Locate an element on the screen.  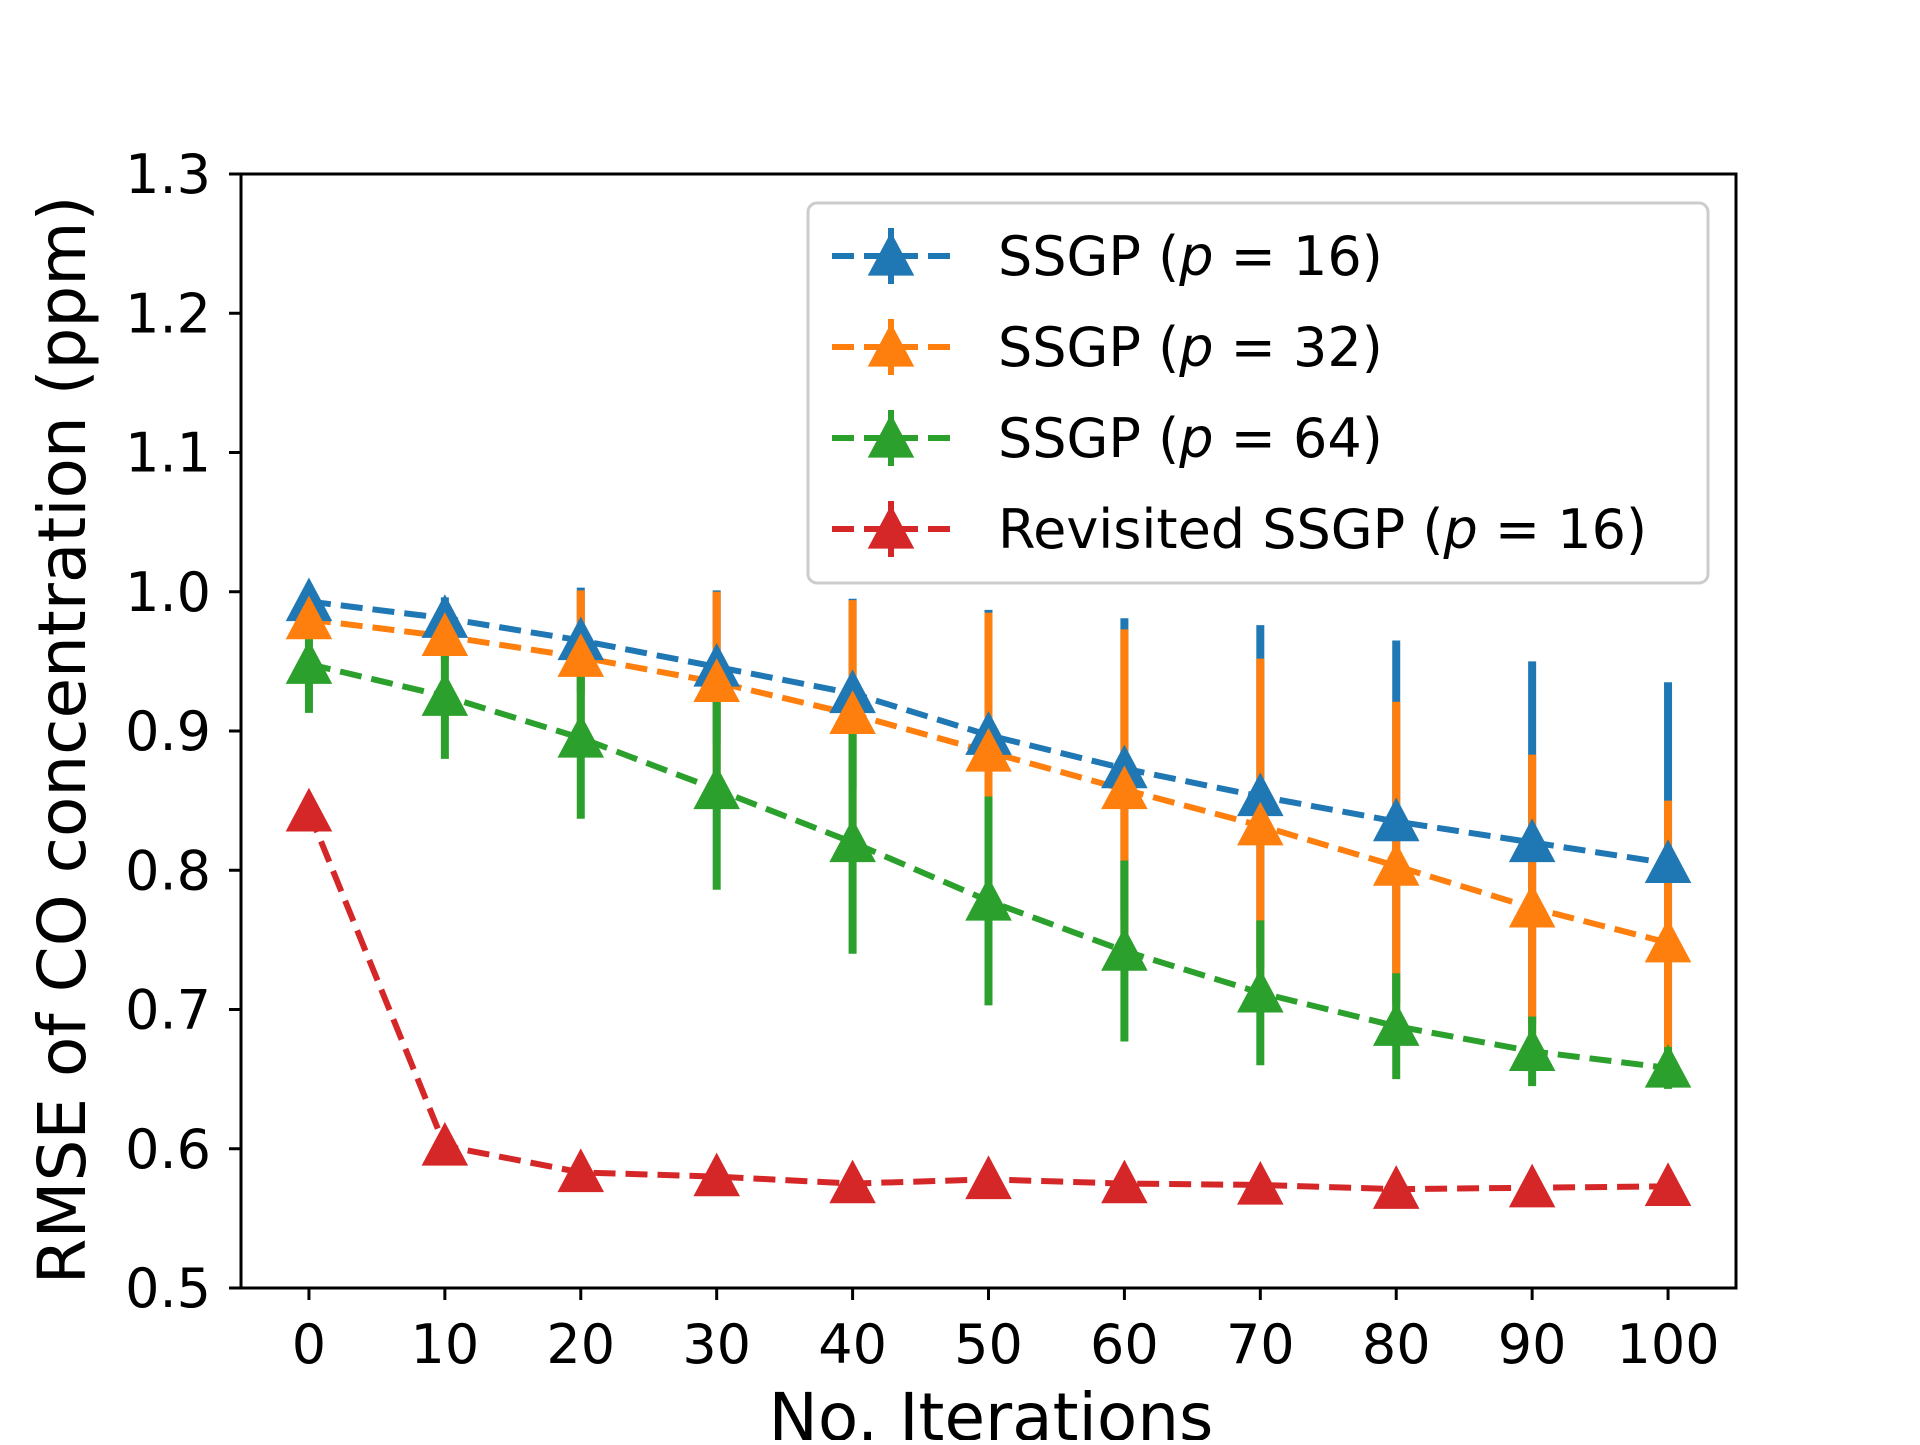
legend-box is located at coordinates (1258, 393).